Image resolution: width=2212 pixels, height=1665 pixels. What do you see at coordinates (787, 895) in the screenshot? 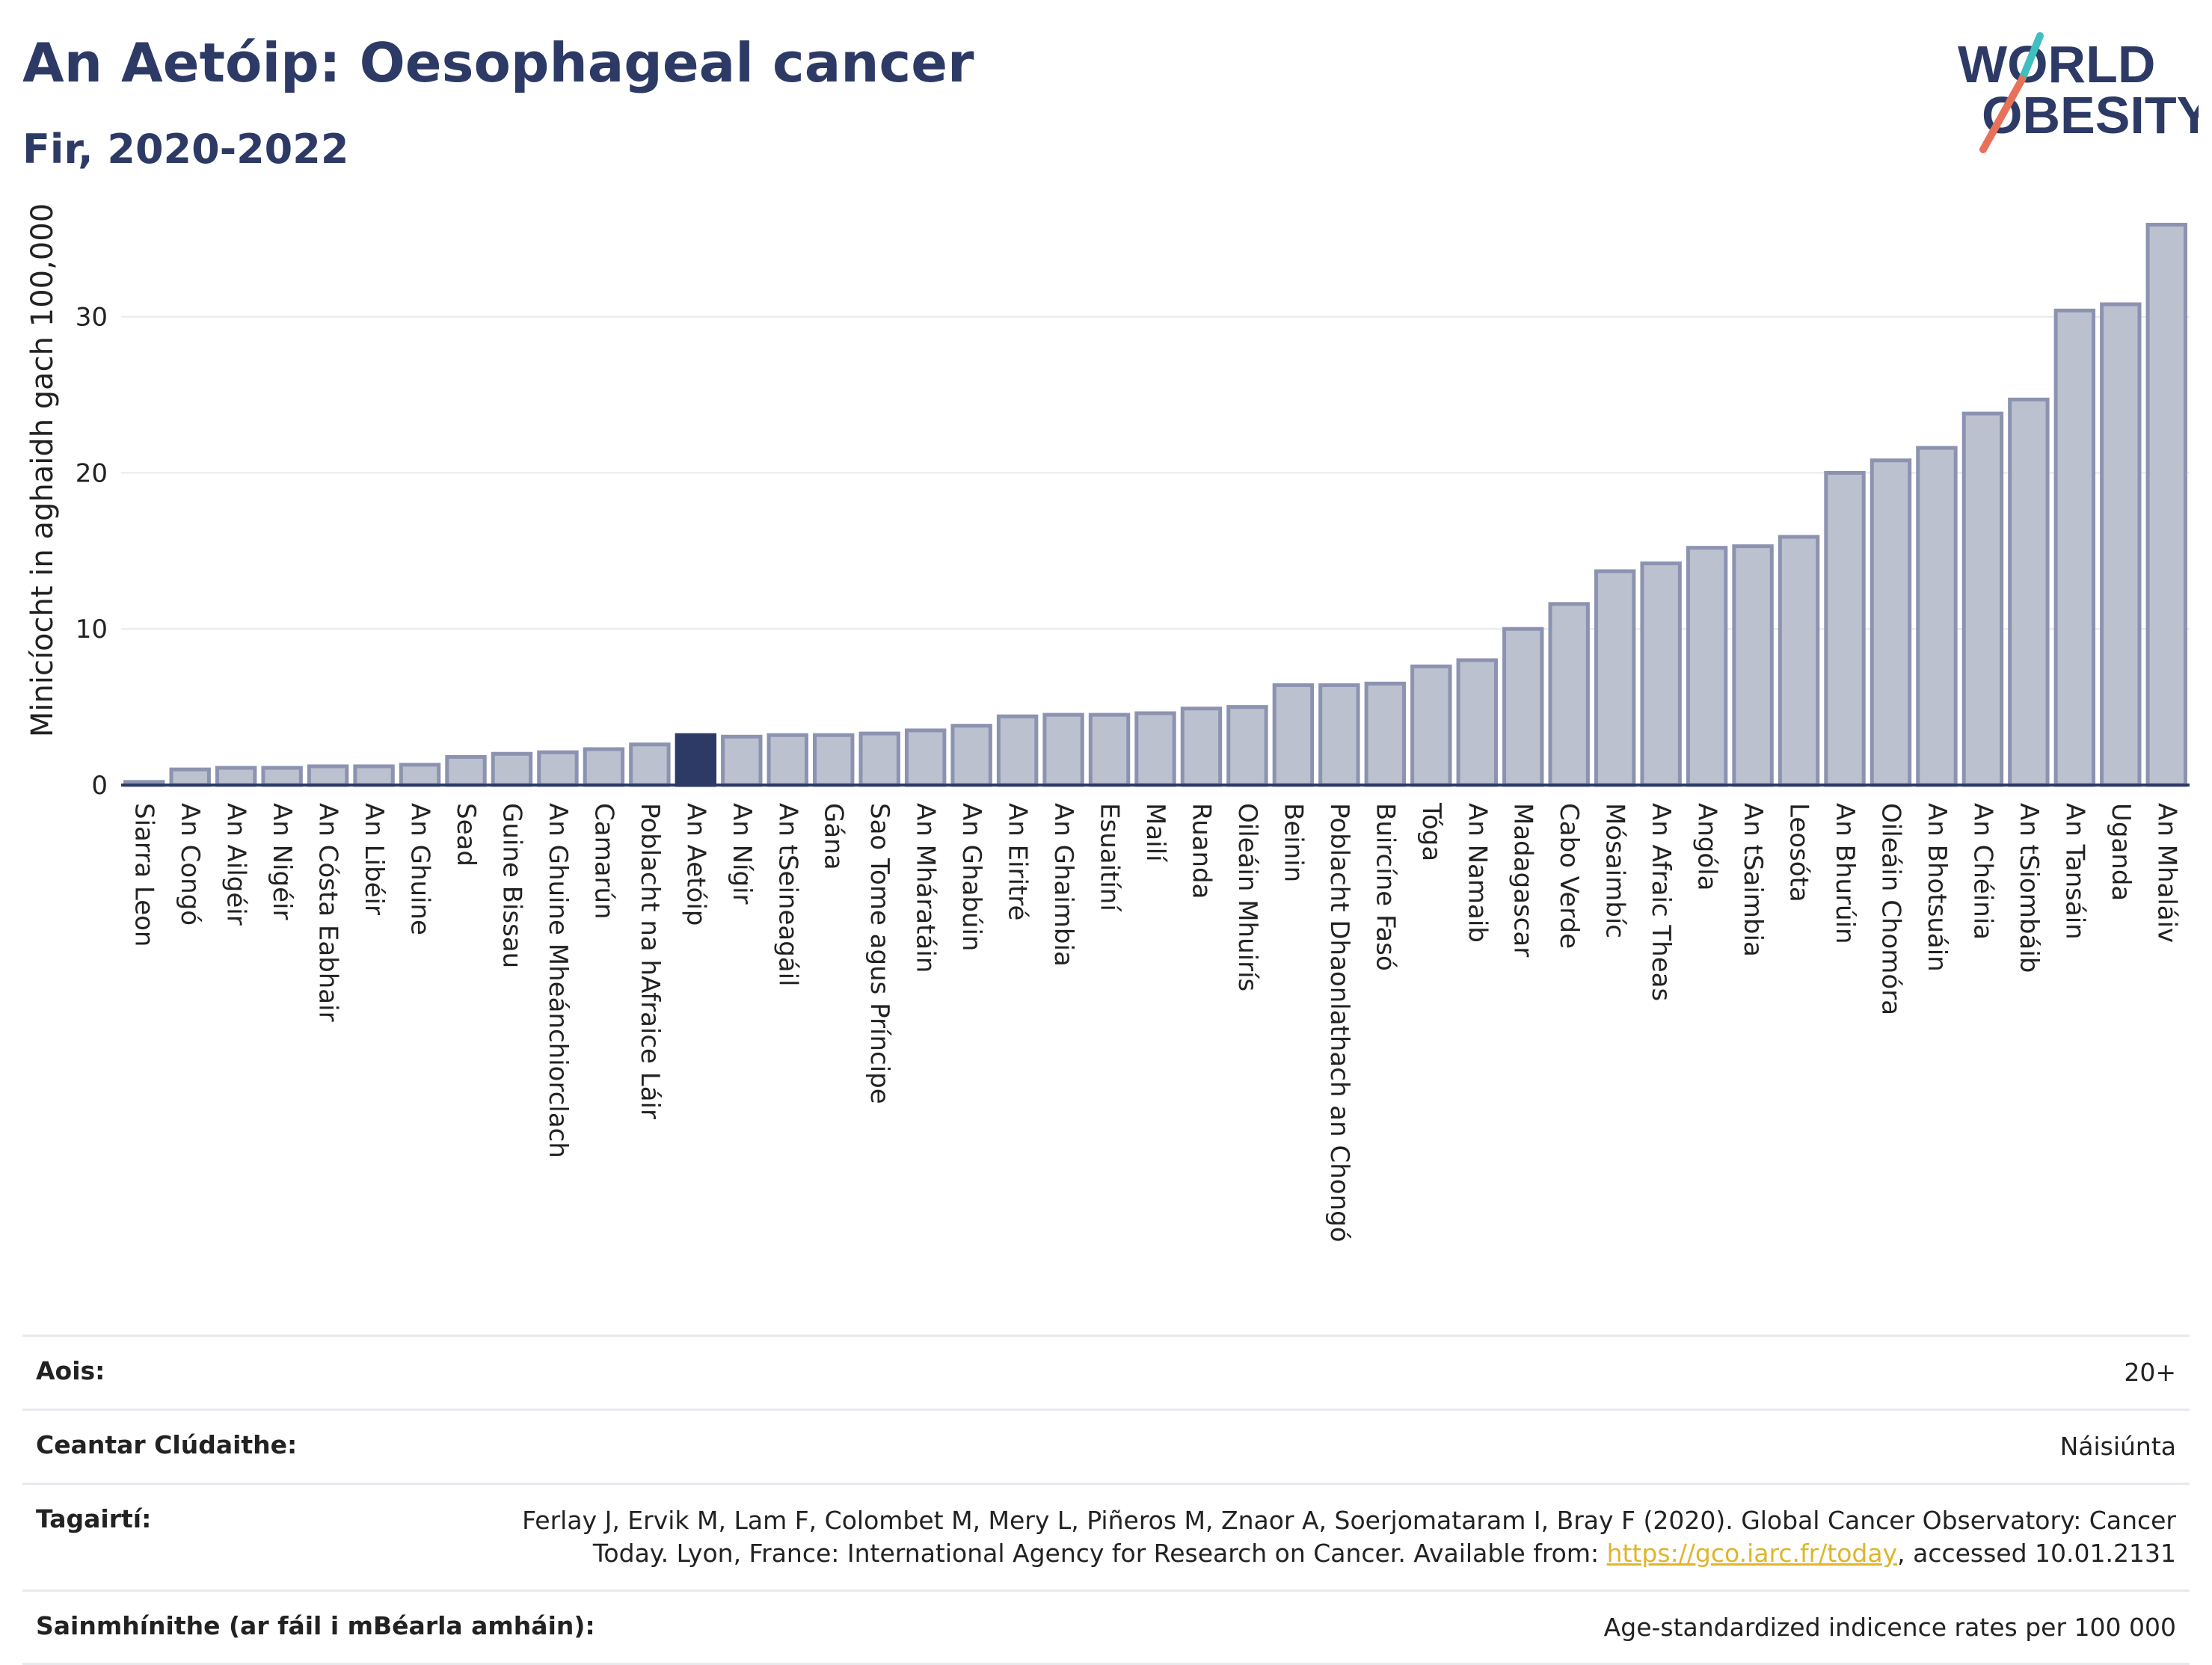
I see `x-tick-label: An tSeineagáil` at bounding box center [787, 895].